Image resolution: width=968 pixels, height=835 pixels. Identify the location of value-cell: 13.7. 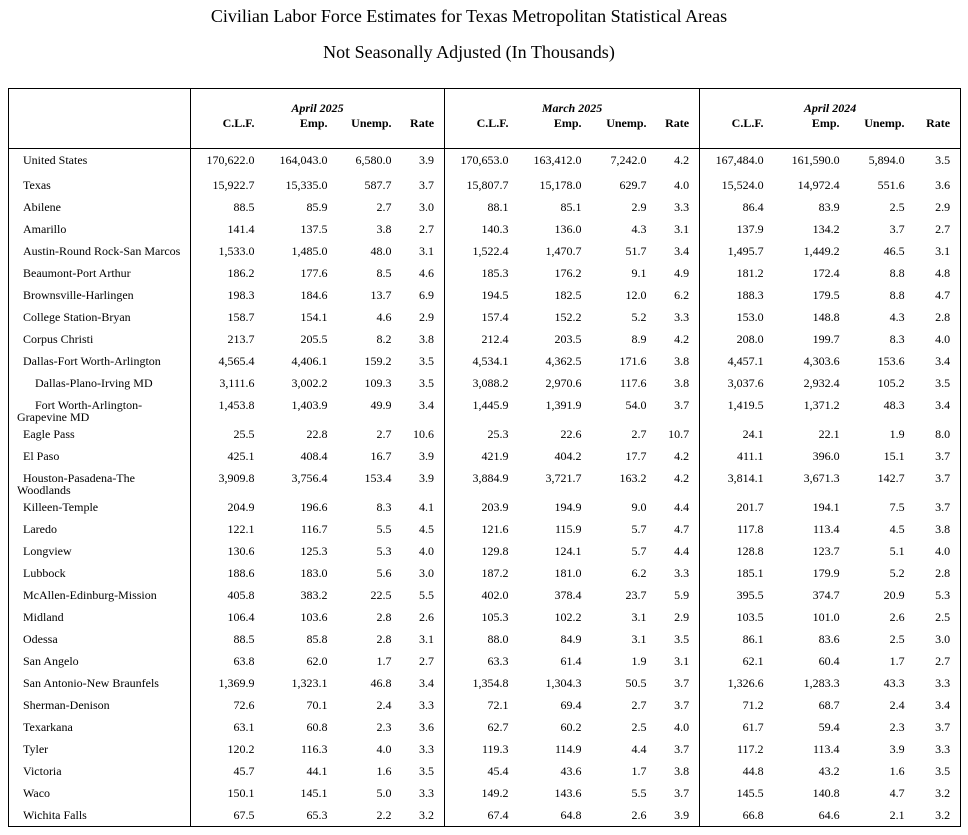
(381, 295).